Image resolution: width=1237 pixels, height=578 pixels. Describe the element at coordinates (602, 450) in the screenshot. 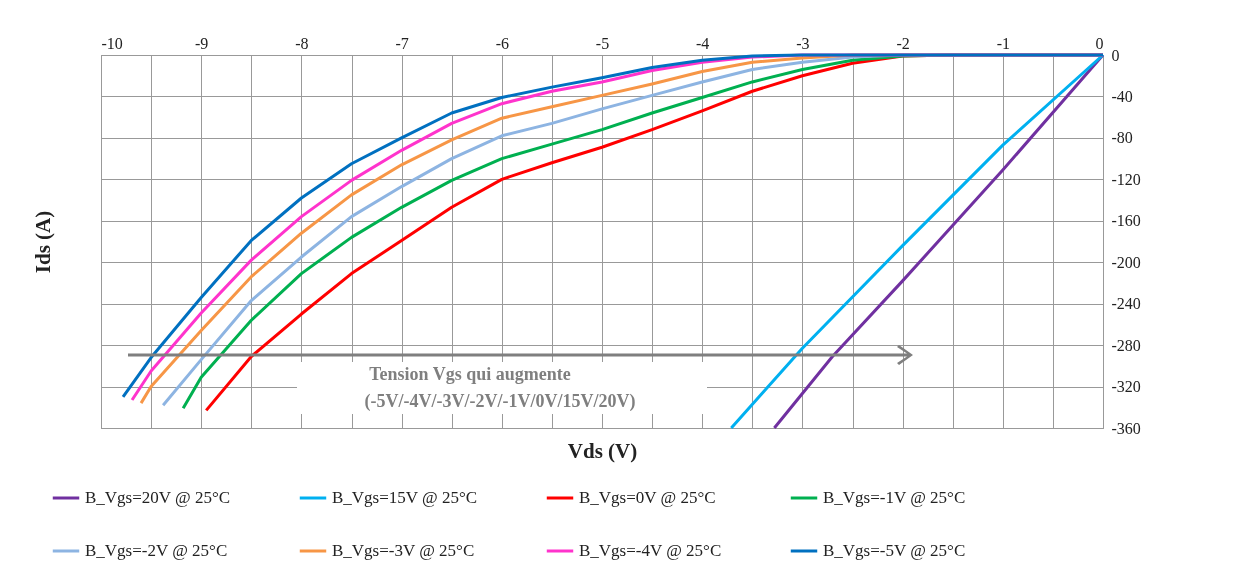

I see `x-axis-title: Vds (V)` at that location.